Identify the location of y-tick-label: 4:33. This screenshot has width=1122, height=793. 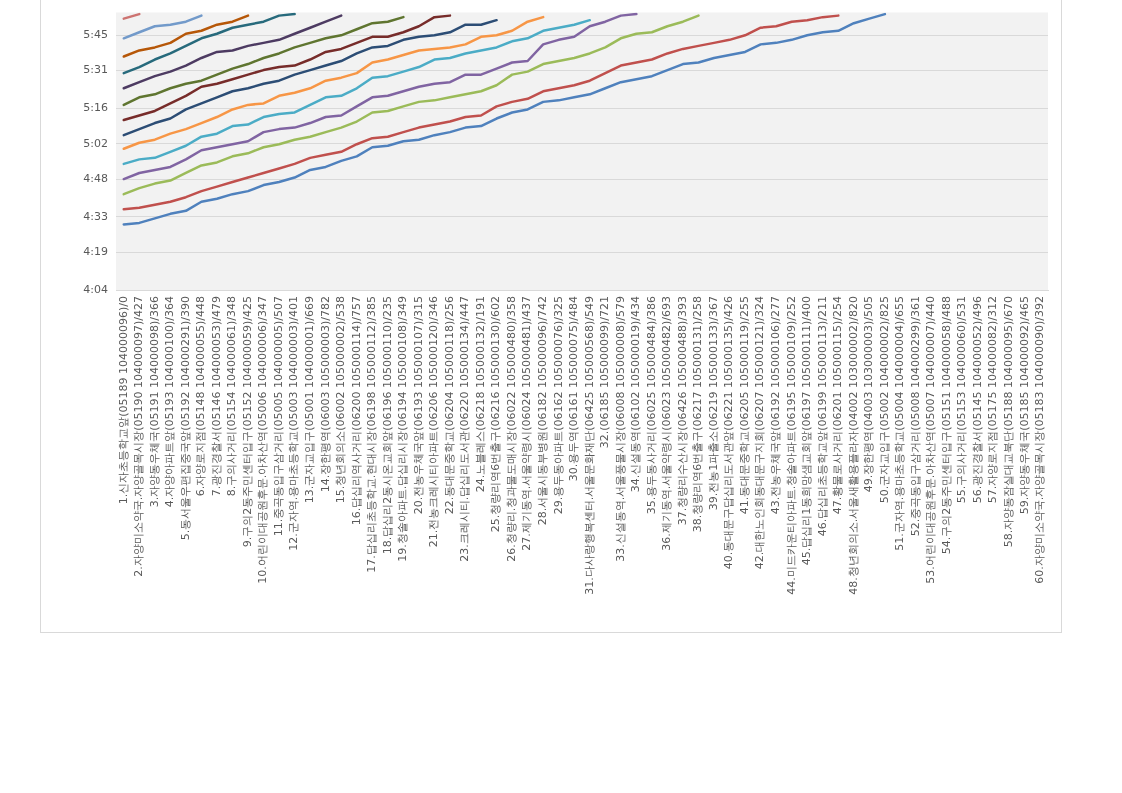
(95, 216).